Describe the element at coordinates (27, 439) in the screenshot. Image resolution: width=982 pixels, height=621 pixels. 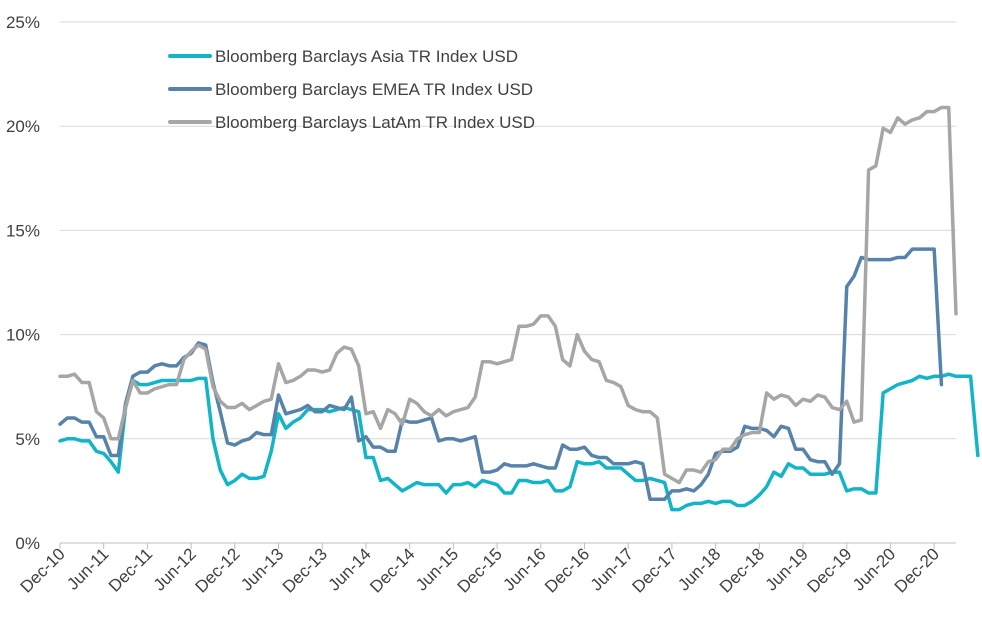
I see `y-tick-label: 5%` at that location.